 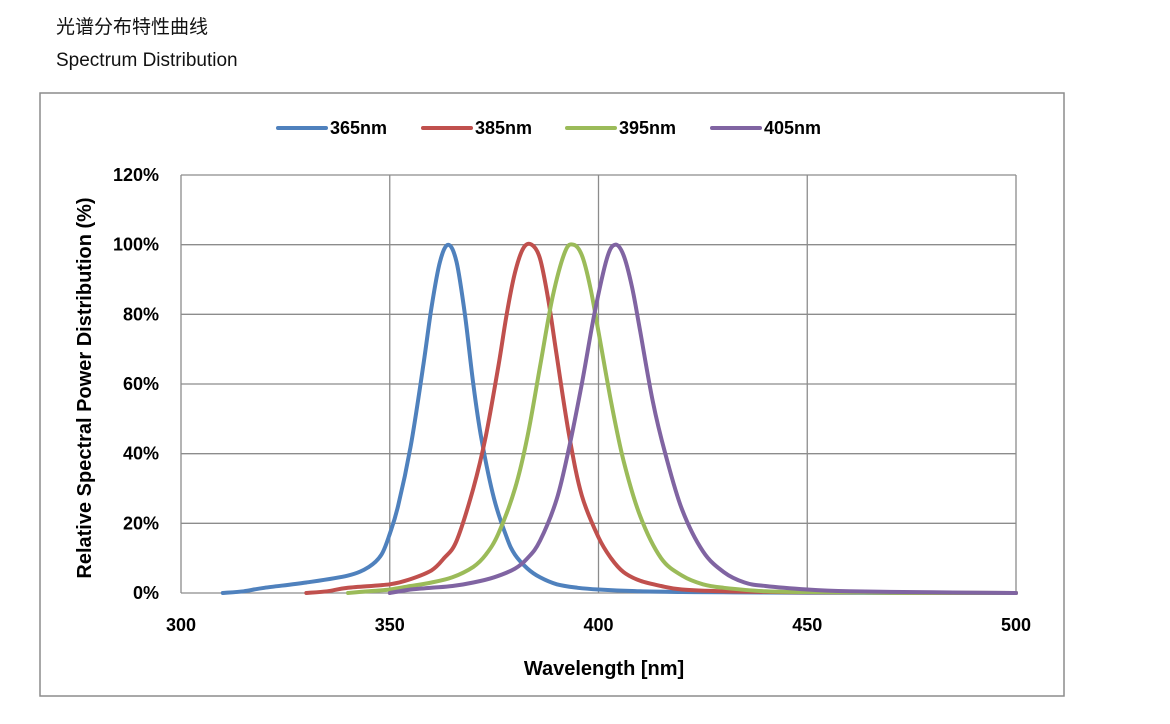 What do you see at coordinates (136, 245) in the screenshot?
I see `y-tick-label: 100%` at bounding box center [136, 245].